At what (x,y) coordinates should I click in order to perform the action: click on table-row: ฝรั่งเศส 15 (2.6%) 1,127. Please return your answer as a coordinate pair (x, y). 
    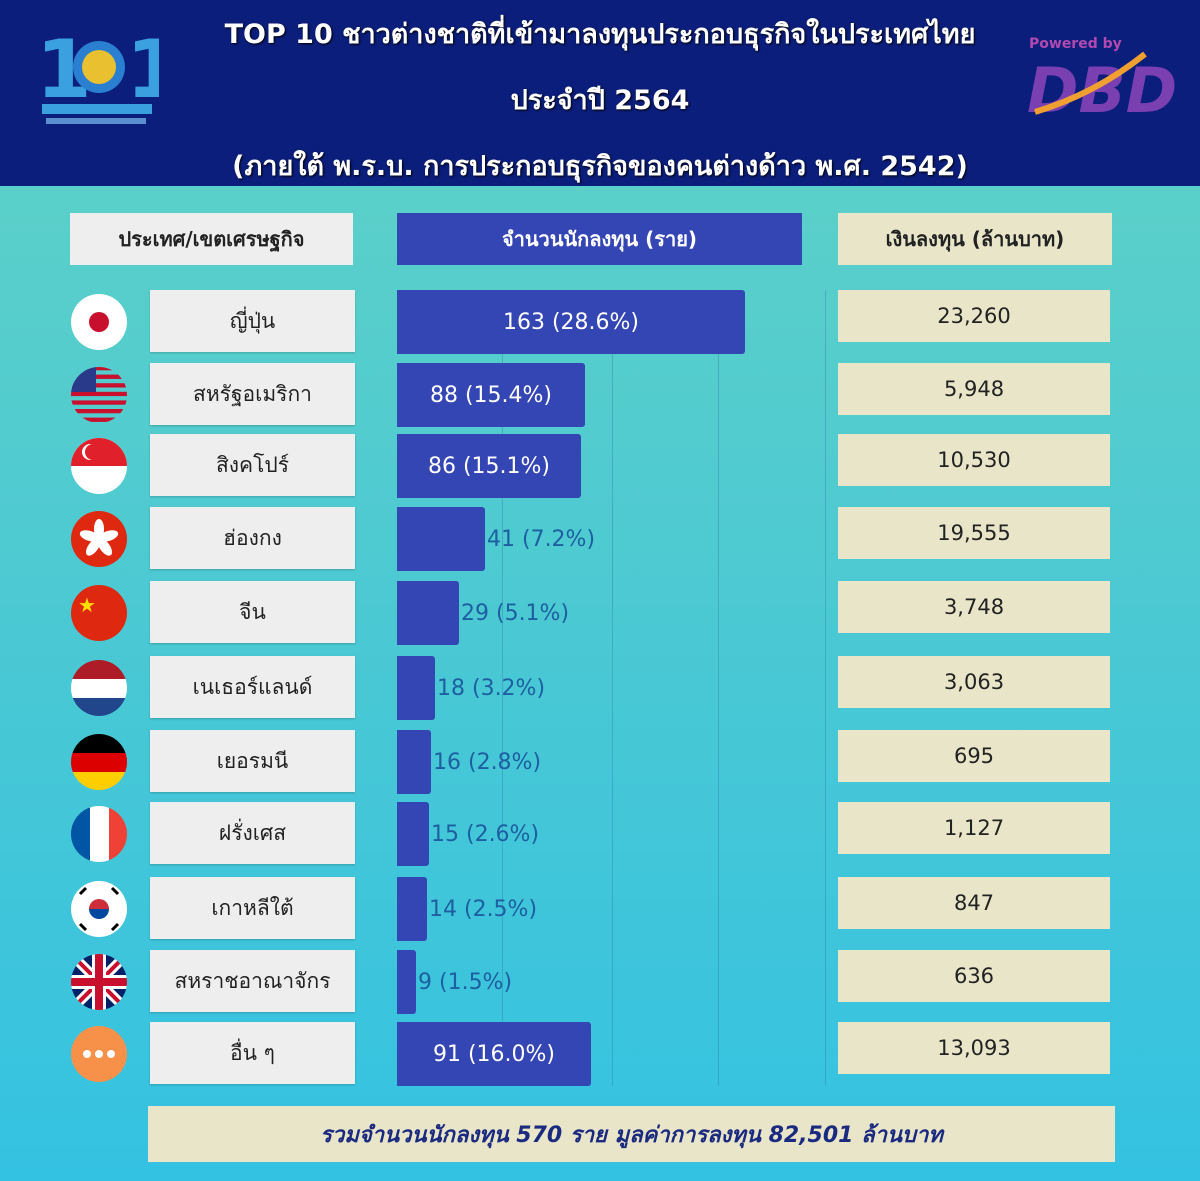
    Looking at the image, I should click on (600, 834).